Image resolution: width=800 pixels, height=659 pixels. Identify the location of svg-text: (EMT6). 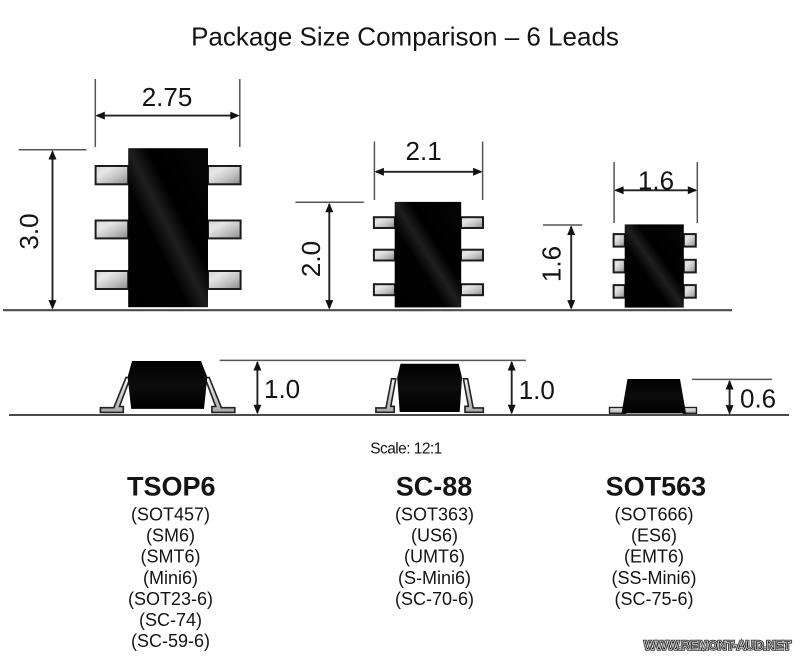
(654, 557).